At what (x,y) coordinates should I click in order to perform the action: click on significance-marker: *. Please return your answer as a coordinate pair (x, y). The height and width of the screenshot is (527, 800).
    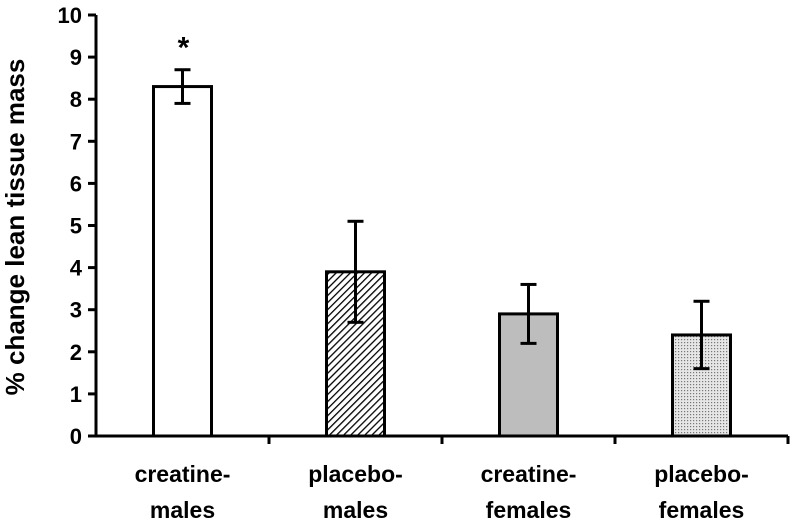
    Looking at the image, I should click on (184, 48).